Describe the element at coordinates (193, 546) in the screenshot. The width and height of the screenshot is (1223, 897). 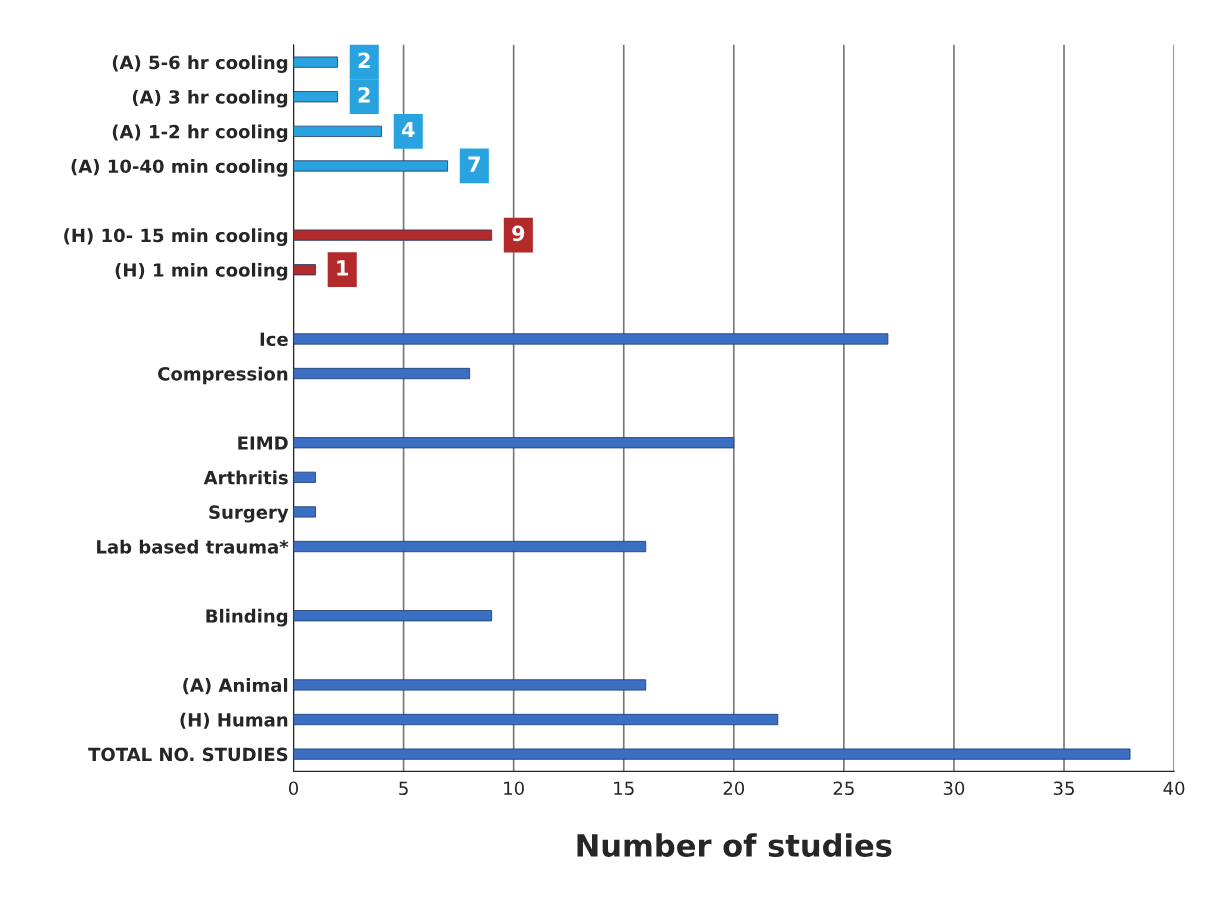
I see `y-tick-label: Lab based trauma*` at that location.